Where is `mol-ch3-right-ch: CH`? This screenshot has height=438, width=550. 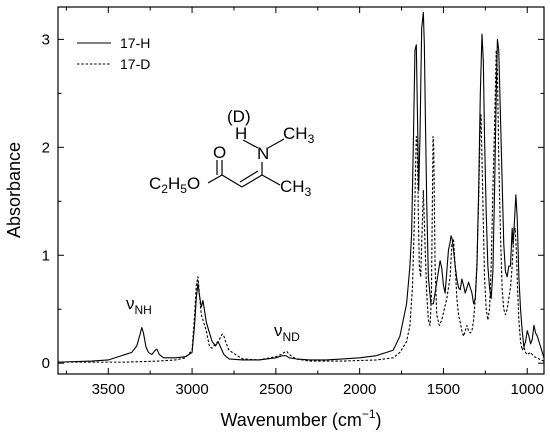
mol-ch3-right-ch: CH is located at coordinates (292, 186).